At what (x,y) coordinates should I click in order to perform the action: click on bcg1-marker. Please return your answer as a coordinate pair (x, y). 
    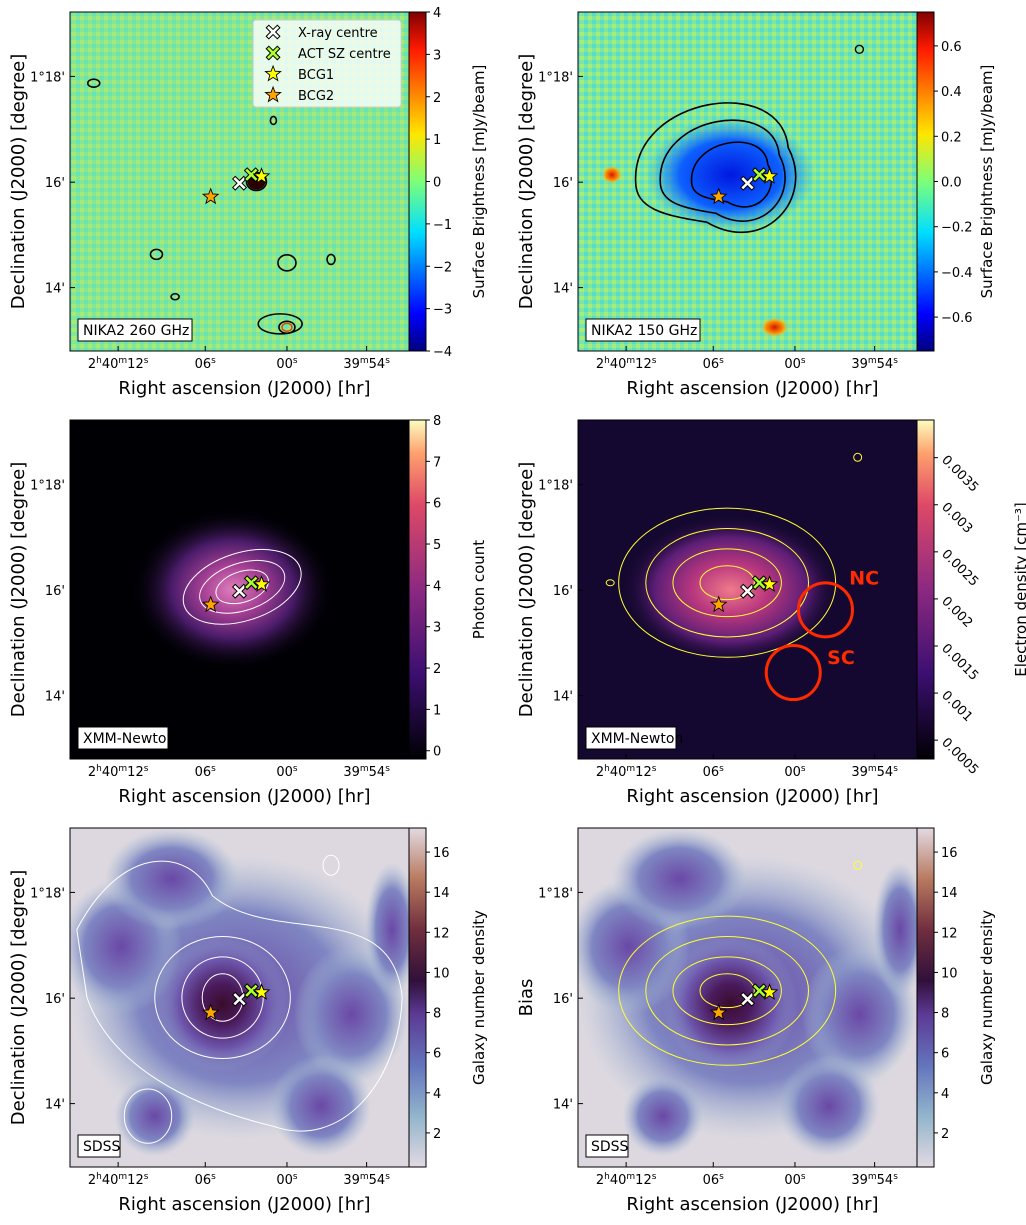
    Looking at the image, I should click on (261, 991).